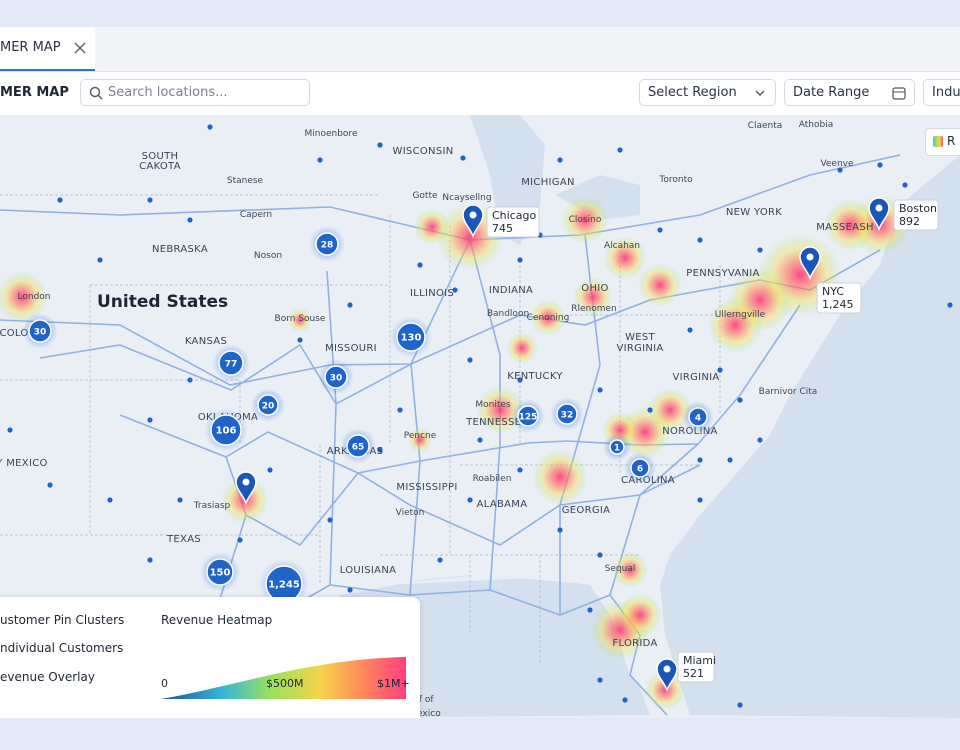  I want to click on place-label: Monites, so click(493, 405).